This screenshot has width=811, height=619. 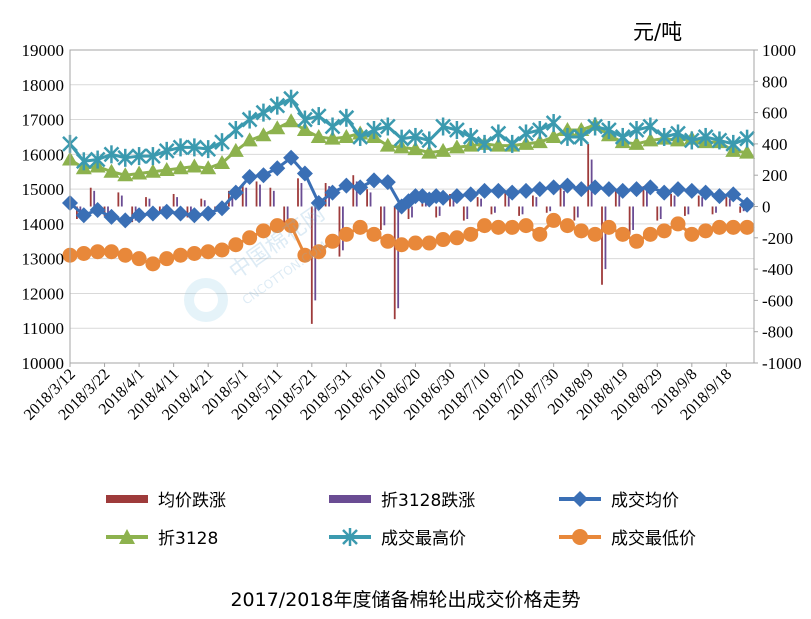 What do you see at coordinates (43, 120) in the screenshot?
I see `left-axis-tick-label: 17000` at bounding box center [43, 120].